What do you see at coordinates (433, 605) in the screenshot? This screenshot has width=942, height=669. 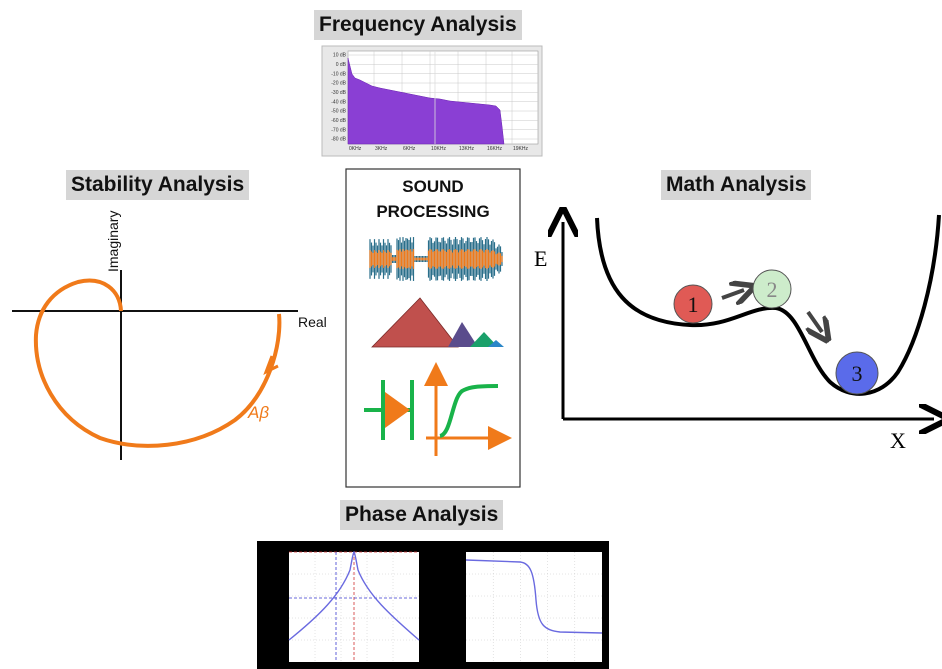 I see `phase-plots` at bounding box center [433, 605].